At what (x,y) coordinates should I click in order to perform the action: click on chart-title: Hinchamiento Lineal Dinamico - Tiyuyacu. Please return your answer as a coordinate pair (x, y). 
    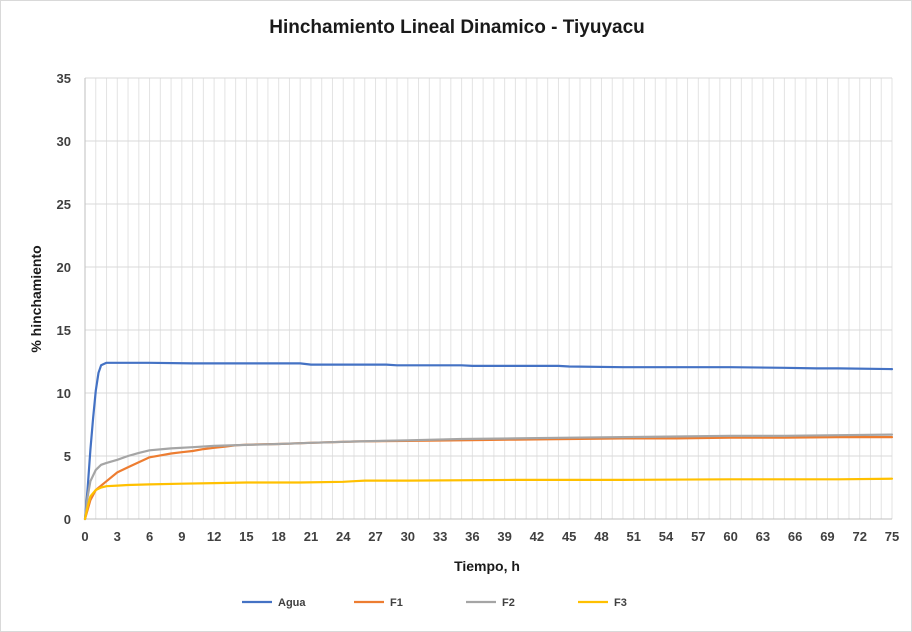
    Looking at the image, I should click on (457, 27).